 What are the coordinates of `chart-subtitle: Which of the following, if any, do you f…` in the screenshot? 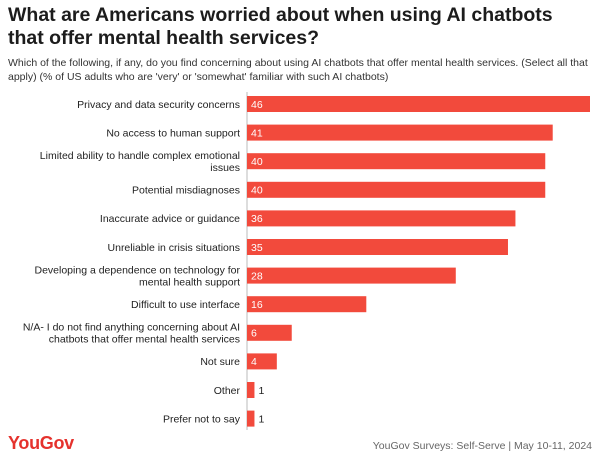 It's located at (298, 70).